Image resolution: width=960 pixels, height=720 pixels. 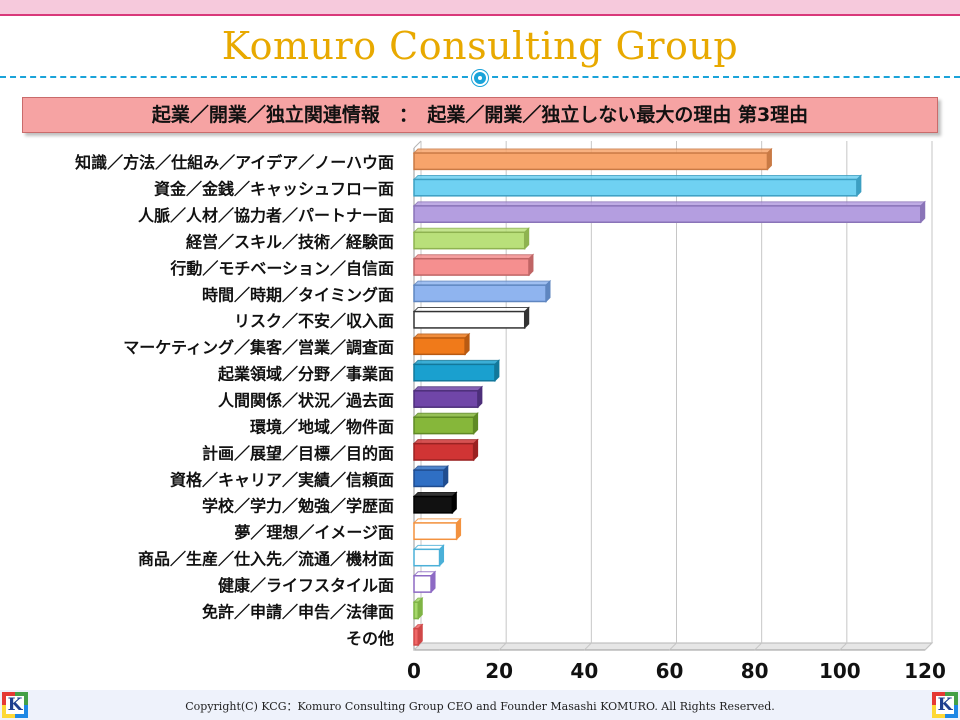 I want to click on kcg-logo-left-icon: K, so click(x=15, y=705).